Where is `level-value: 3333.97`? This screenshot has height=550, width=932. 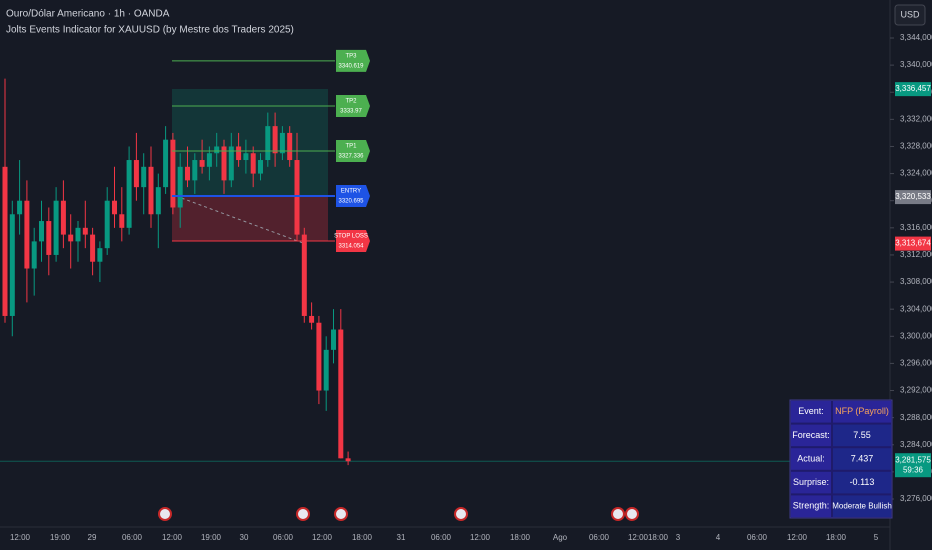
level-value: 3333.97 is located at coordinates (351, 112).